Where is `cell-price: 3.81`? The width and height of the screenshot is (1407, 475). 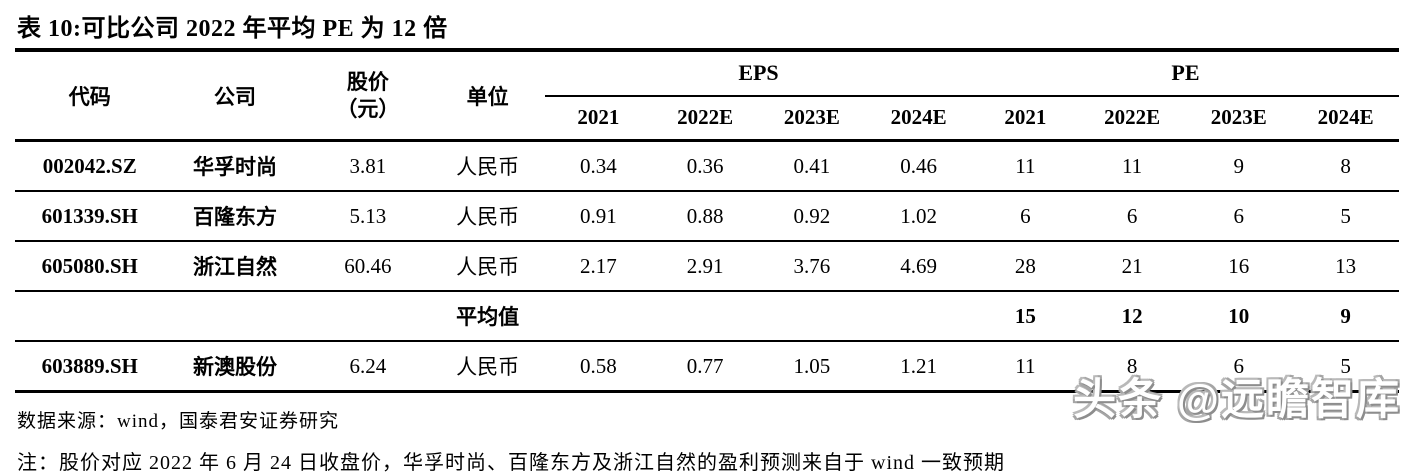 cell-price: 3.81 is located at coordinates (368, 165).